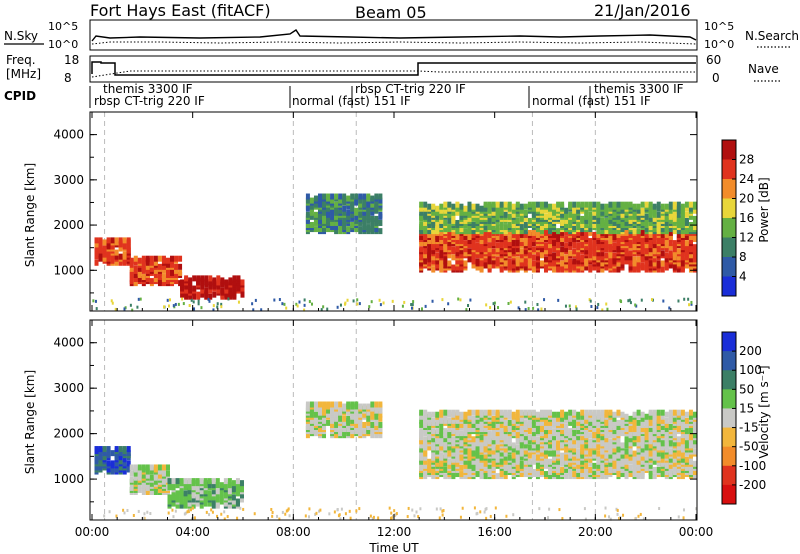 The height and width of the screenshot is (554, 800). What do you see at coordinates (729, 418) in the screenshot?
I see `colorbar-segment` at bounding box center [729, 418].